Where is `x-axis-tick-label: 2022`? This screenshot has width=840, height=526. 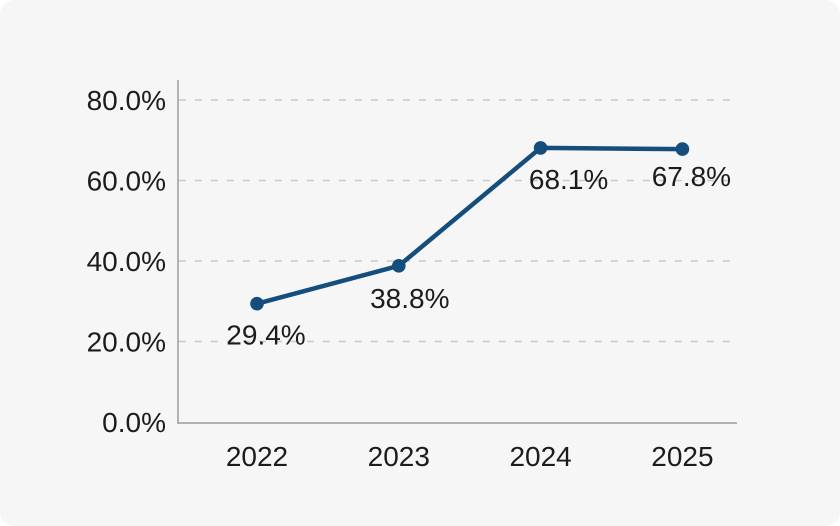 x-axis-tick-label: 2022 is located at coordinates (257, 456).